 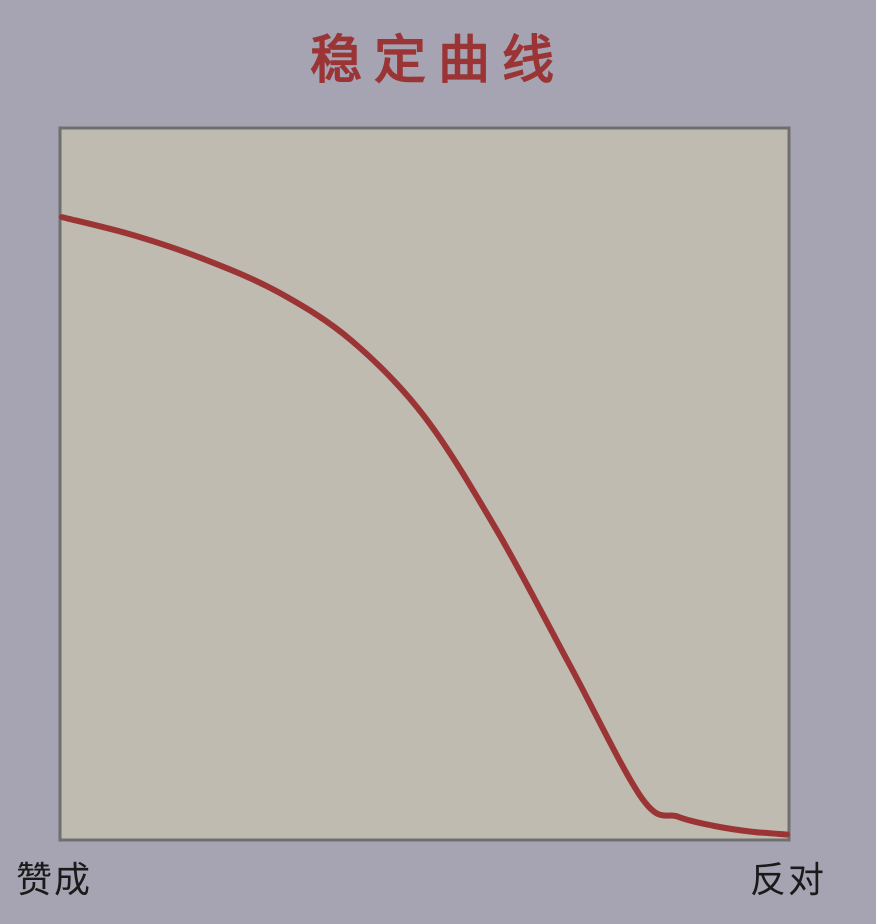 I want to click on chart-title: 稳定曲线, so click(x=437, y=61).